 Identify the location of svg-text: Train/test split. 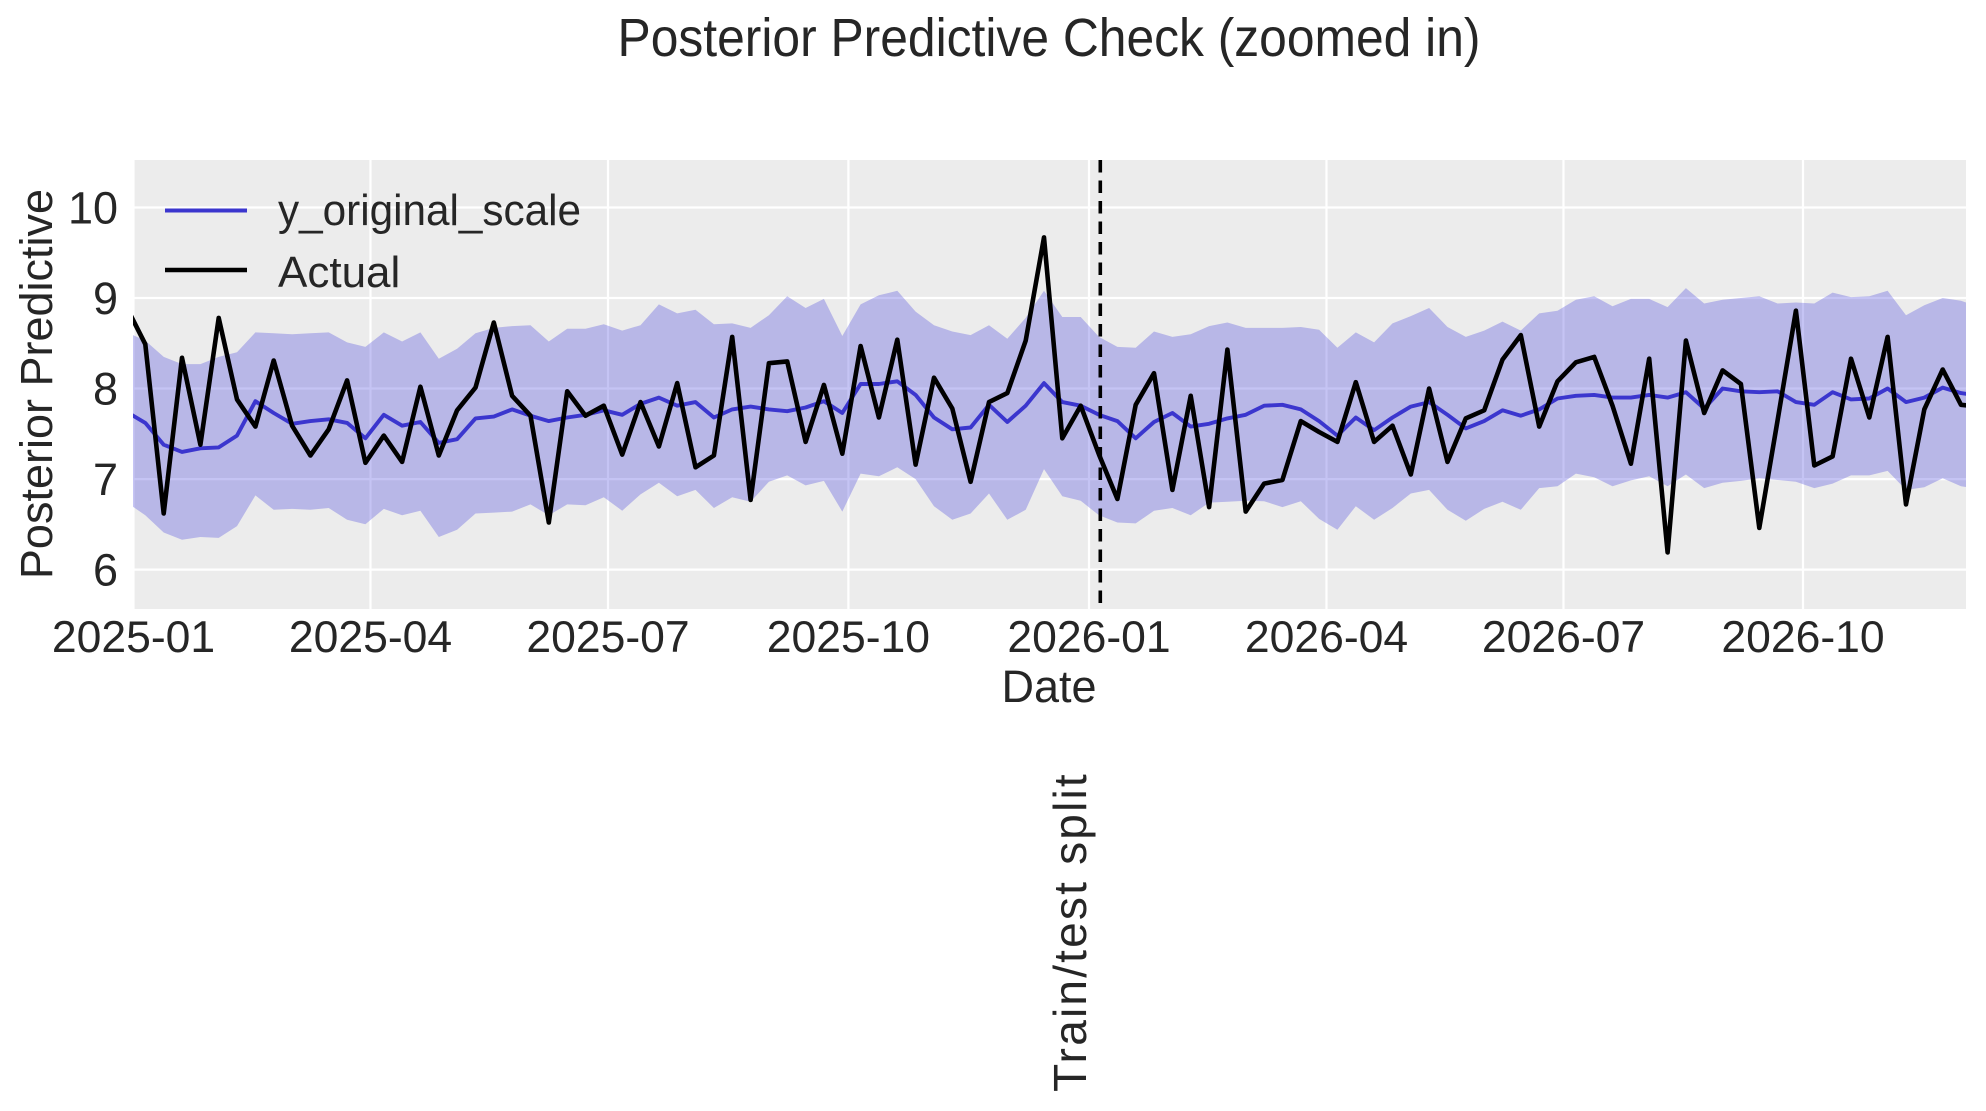
(1070, 932).